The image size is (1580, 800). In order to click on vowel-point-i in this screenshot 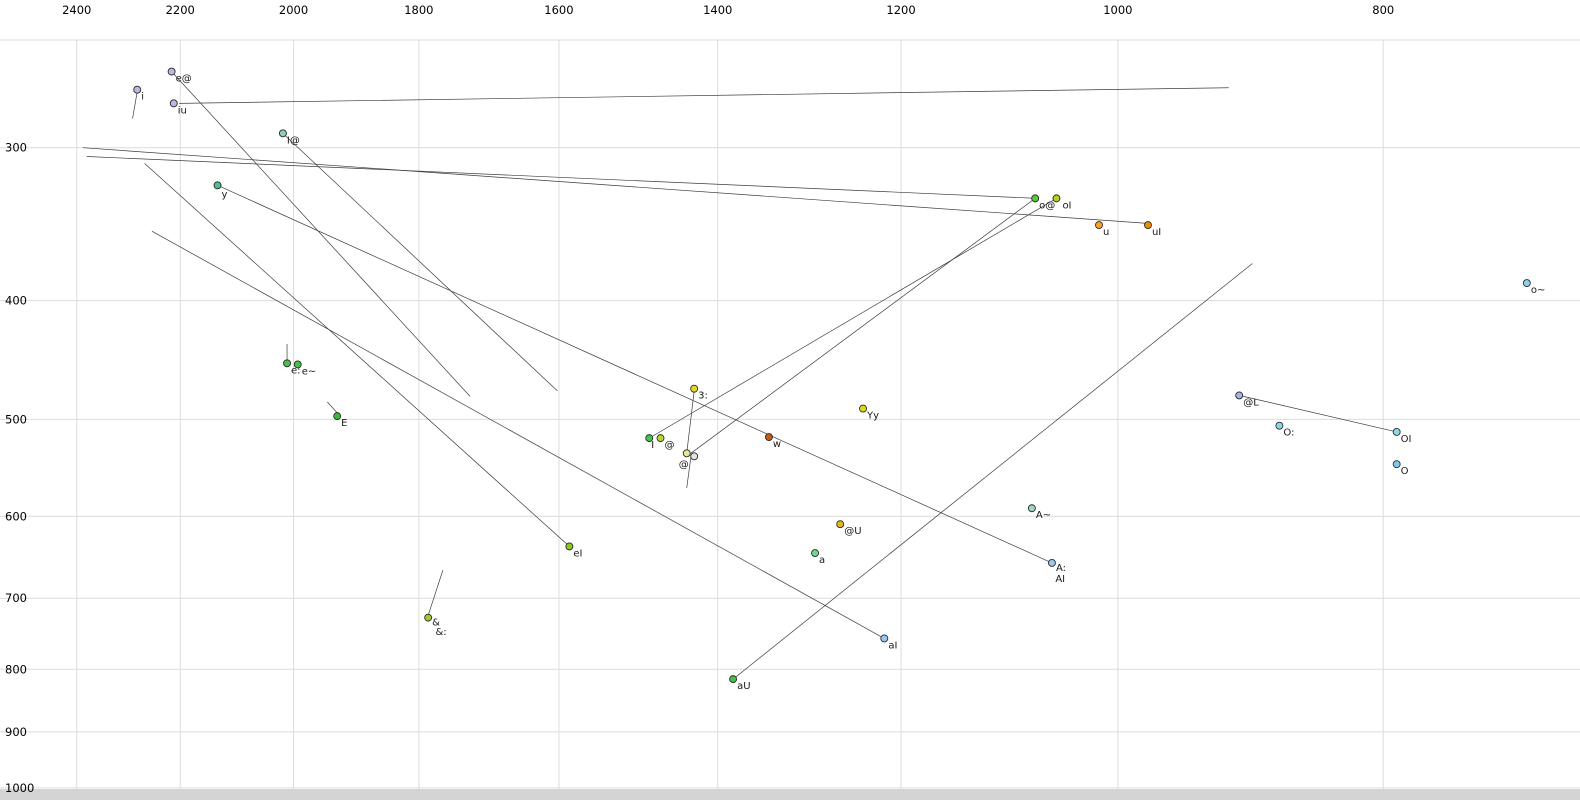, I will do `click(137, 89)`.